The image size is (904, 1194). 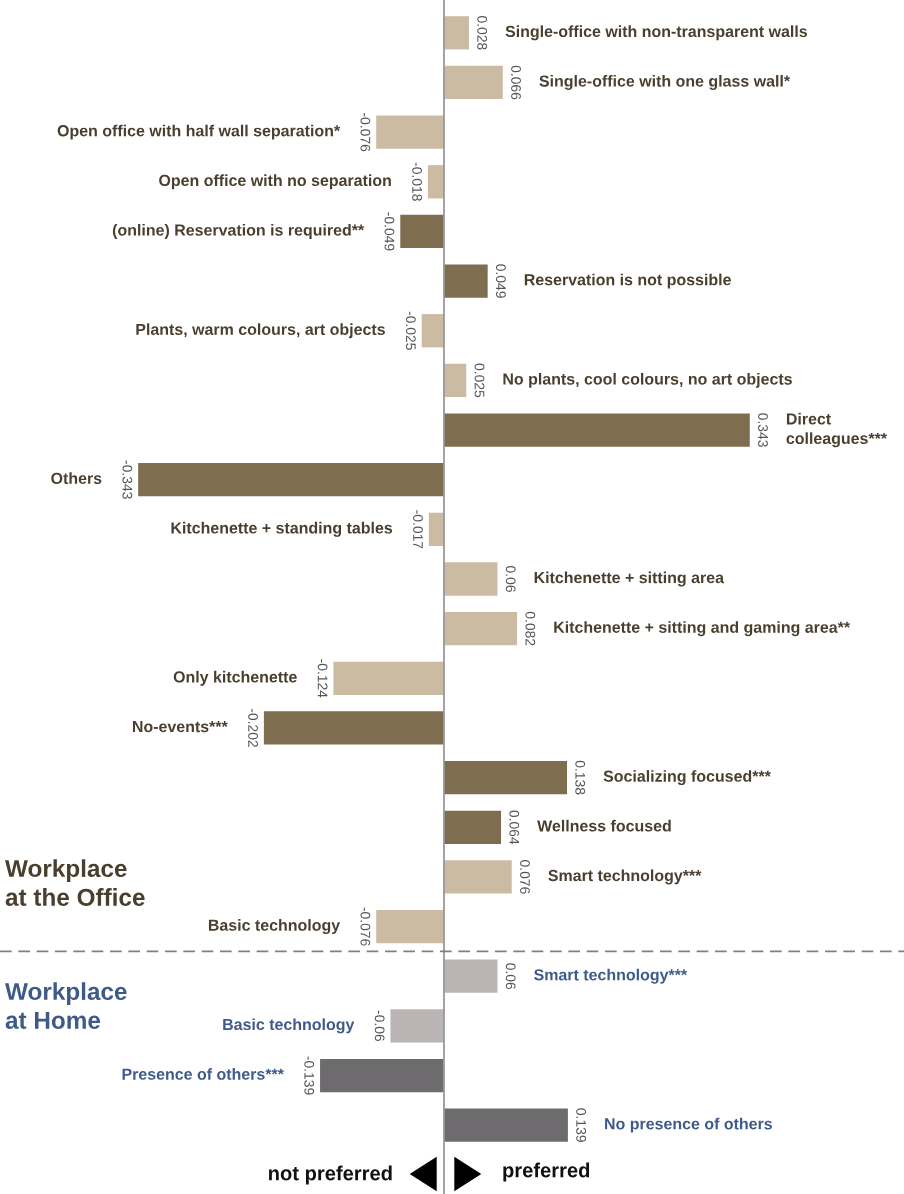 What do you see at coordinates (75, 882) in the screenshot?
I see `annotation: Workplace at the Office` at bounding box center [75, 882].